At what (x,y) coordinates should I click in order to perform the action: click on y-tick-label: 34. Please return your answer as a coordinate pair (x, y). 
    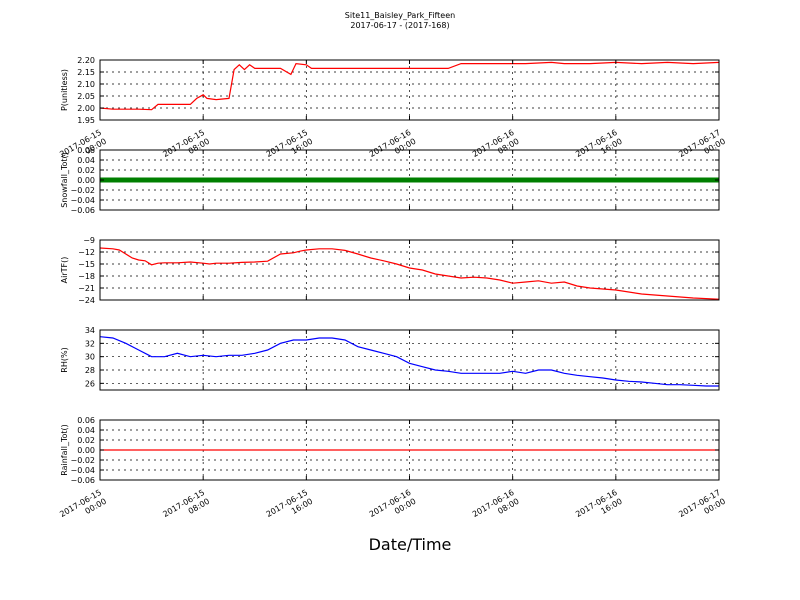
    Looking at the image, I should click on (90, 330).